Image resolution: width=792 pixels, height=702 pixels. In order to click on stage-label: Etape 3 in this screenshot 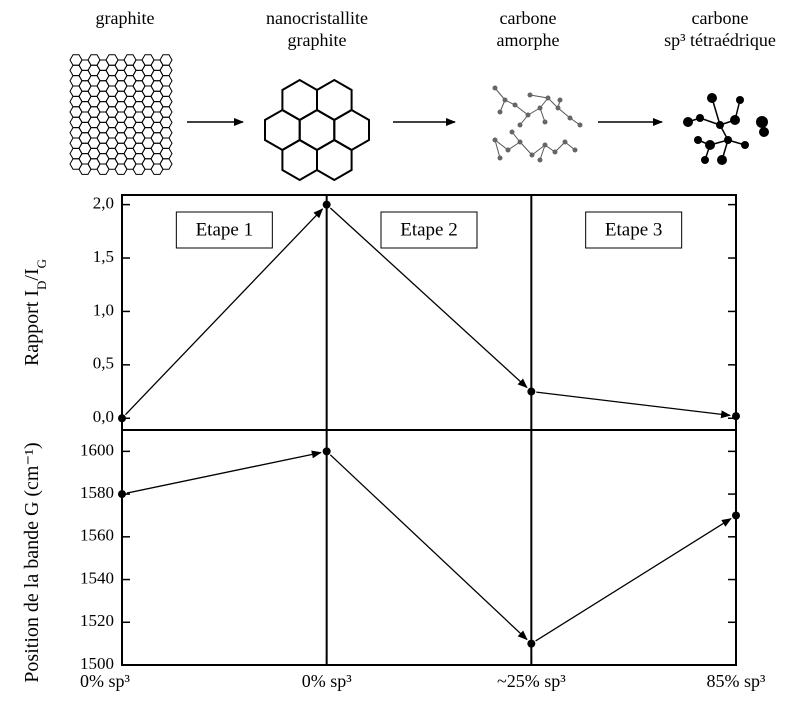, I will do `click(634, 229)`.